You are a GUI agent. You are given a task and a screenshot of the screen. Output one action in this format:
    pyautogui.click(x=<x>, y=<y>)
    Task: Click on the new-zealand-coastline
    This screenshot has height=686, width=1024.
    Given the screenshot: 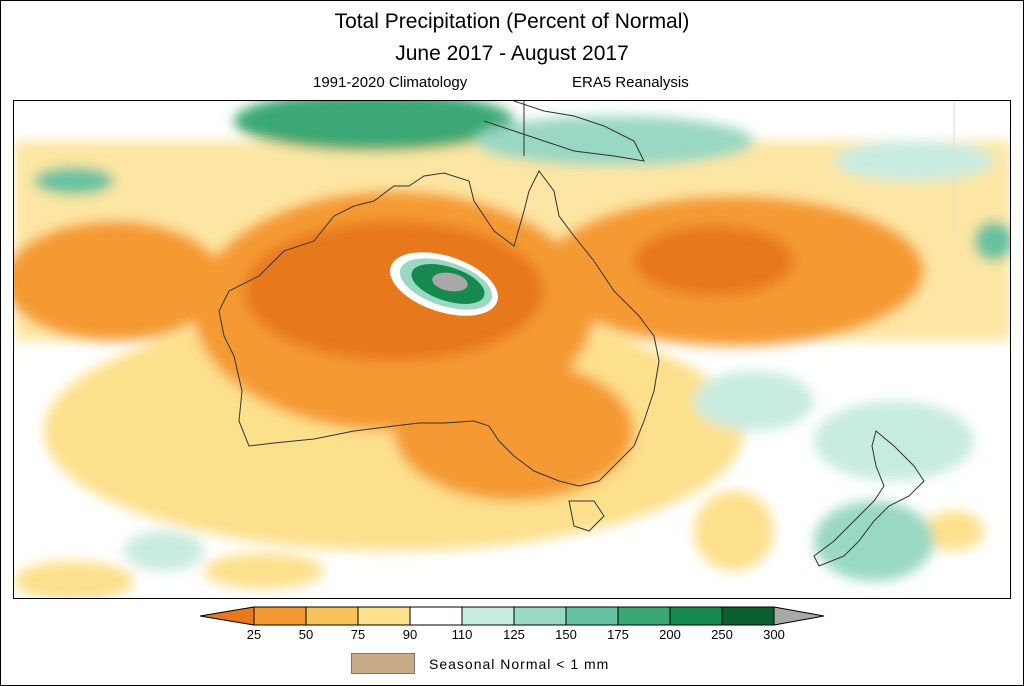 What is the action you would take?
    pyautogui.click(x=869, y=498)
    